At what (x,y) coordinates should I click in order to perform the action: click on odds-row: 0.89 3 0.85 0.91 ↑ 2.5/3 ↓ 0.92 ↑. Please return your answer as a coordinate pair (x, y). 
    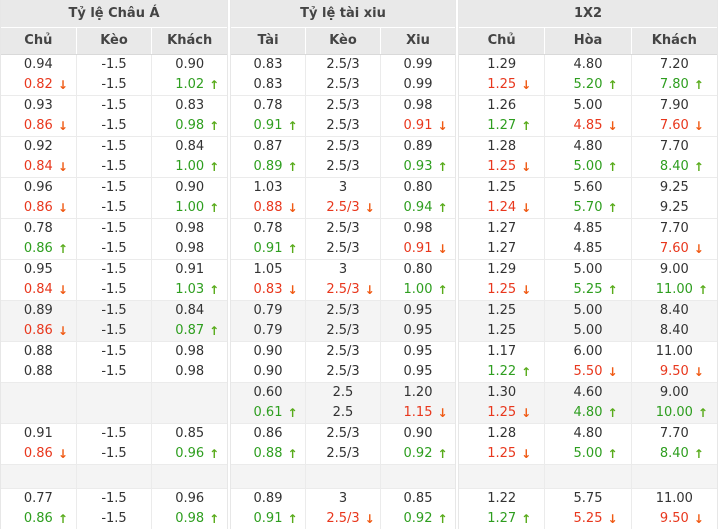
    Looking at the image, I should click on (343, 509).